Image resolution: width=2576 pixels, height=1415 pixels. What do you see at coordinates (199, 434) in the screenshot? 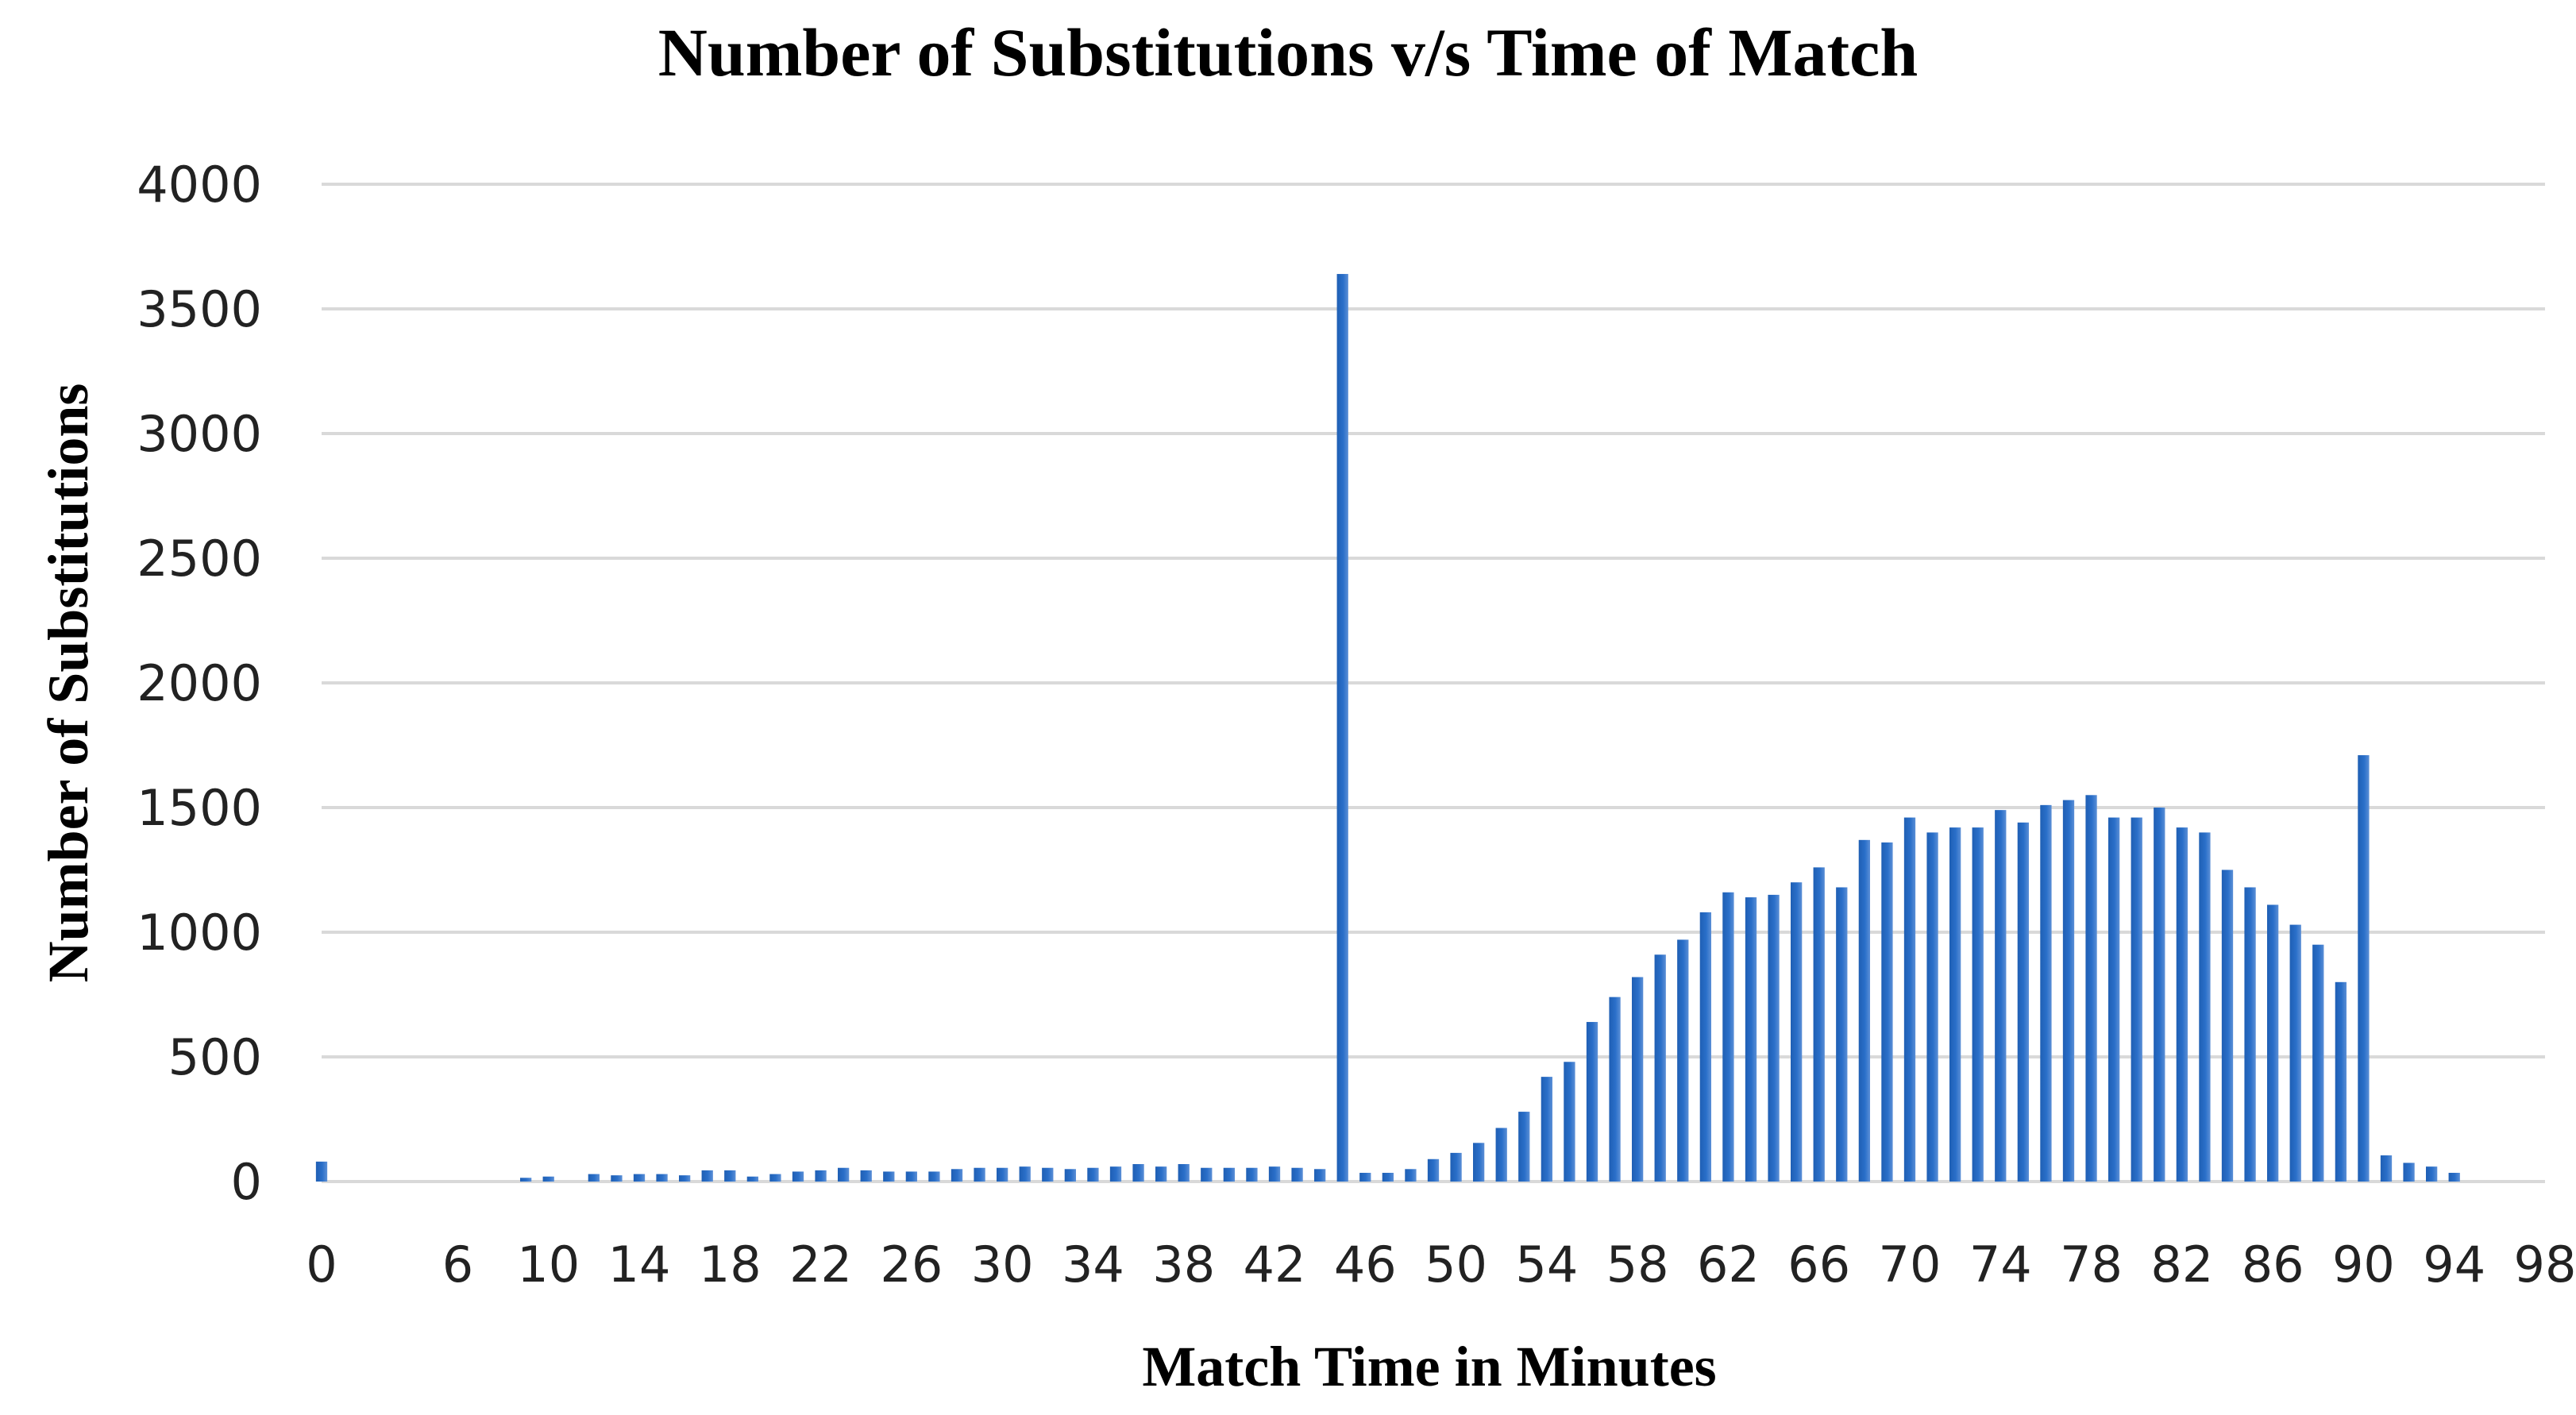
I see `y-tick-label: 3000` at bounding box center [199, 434].